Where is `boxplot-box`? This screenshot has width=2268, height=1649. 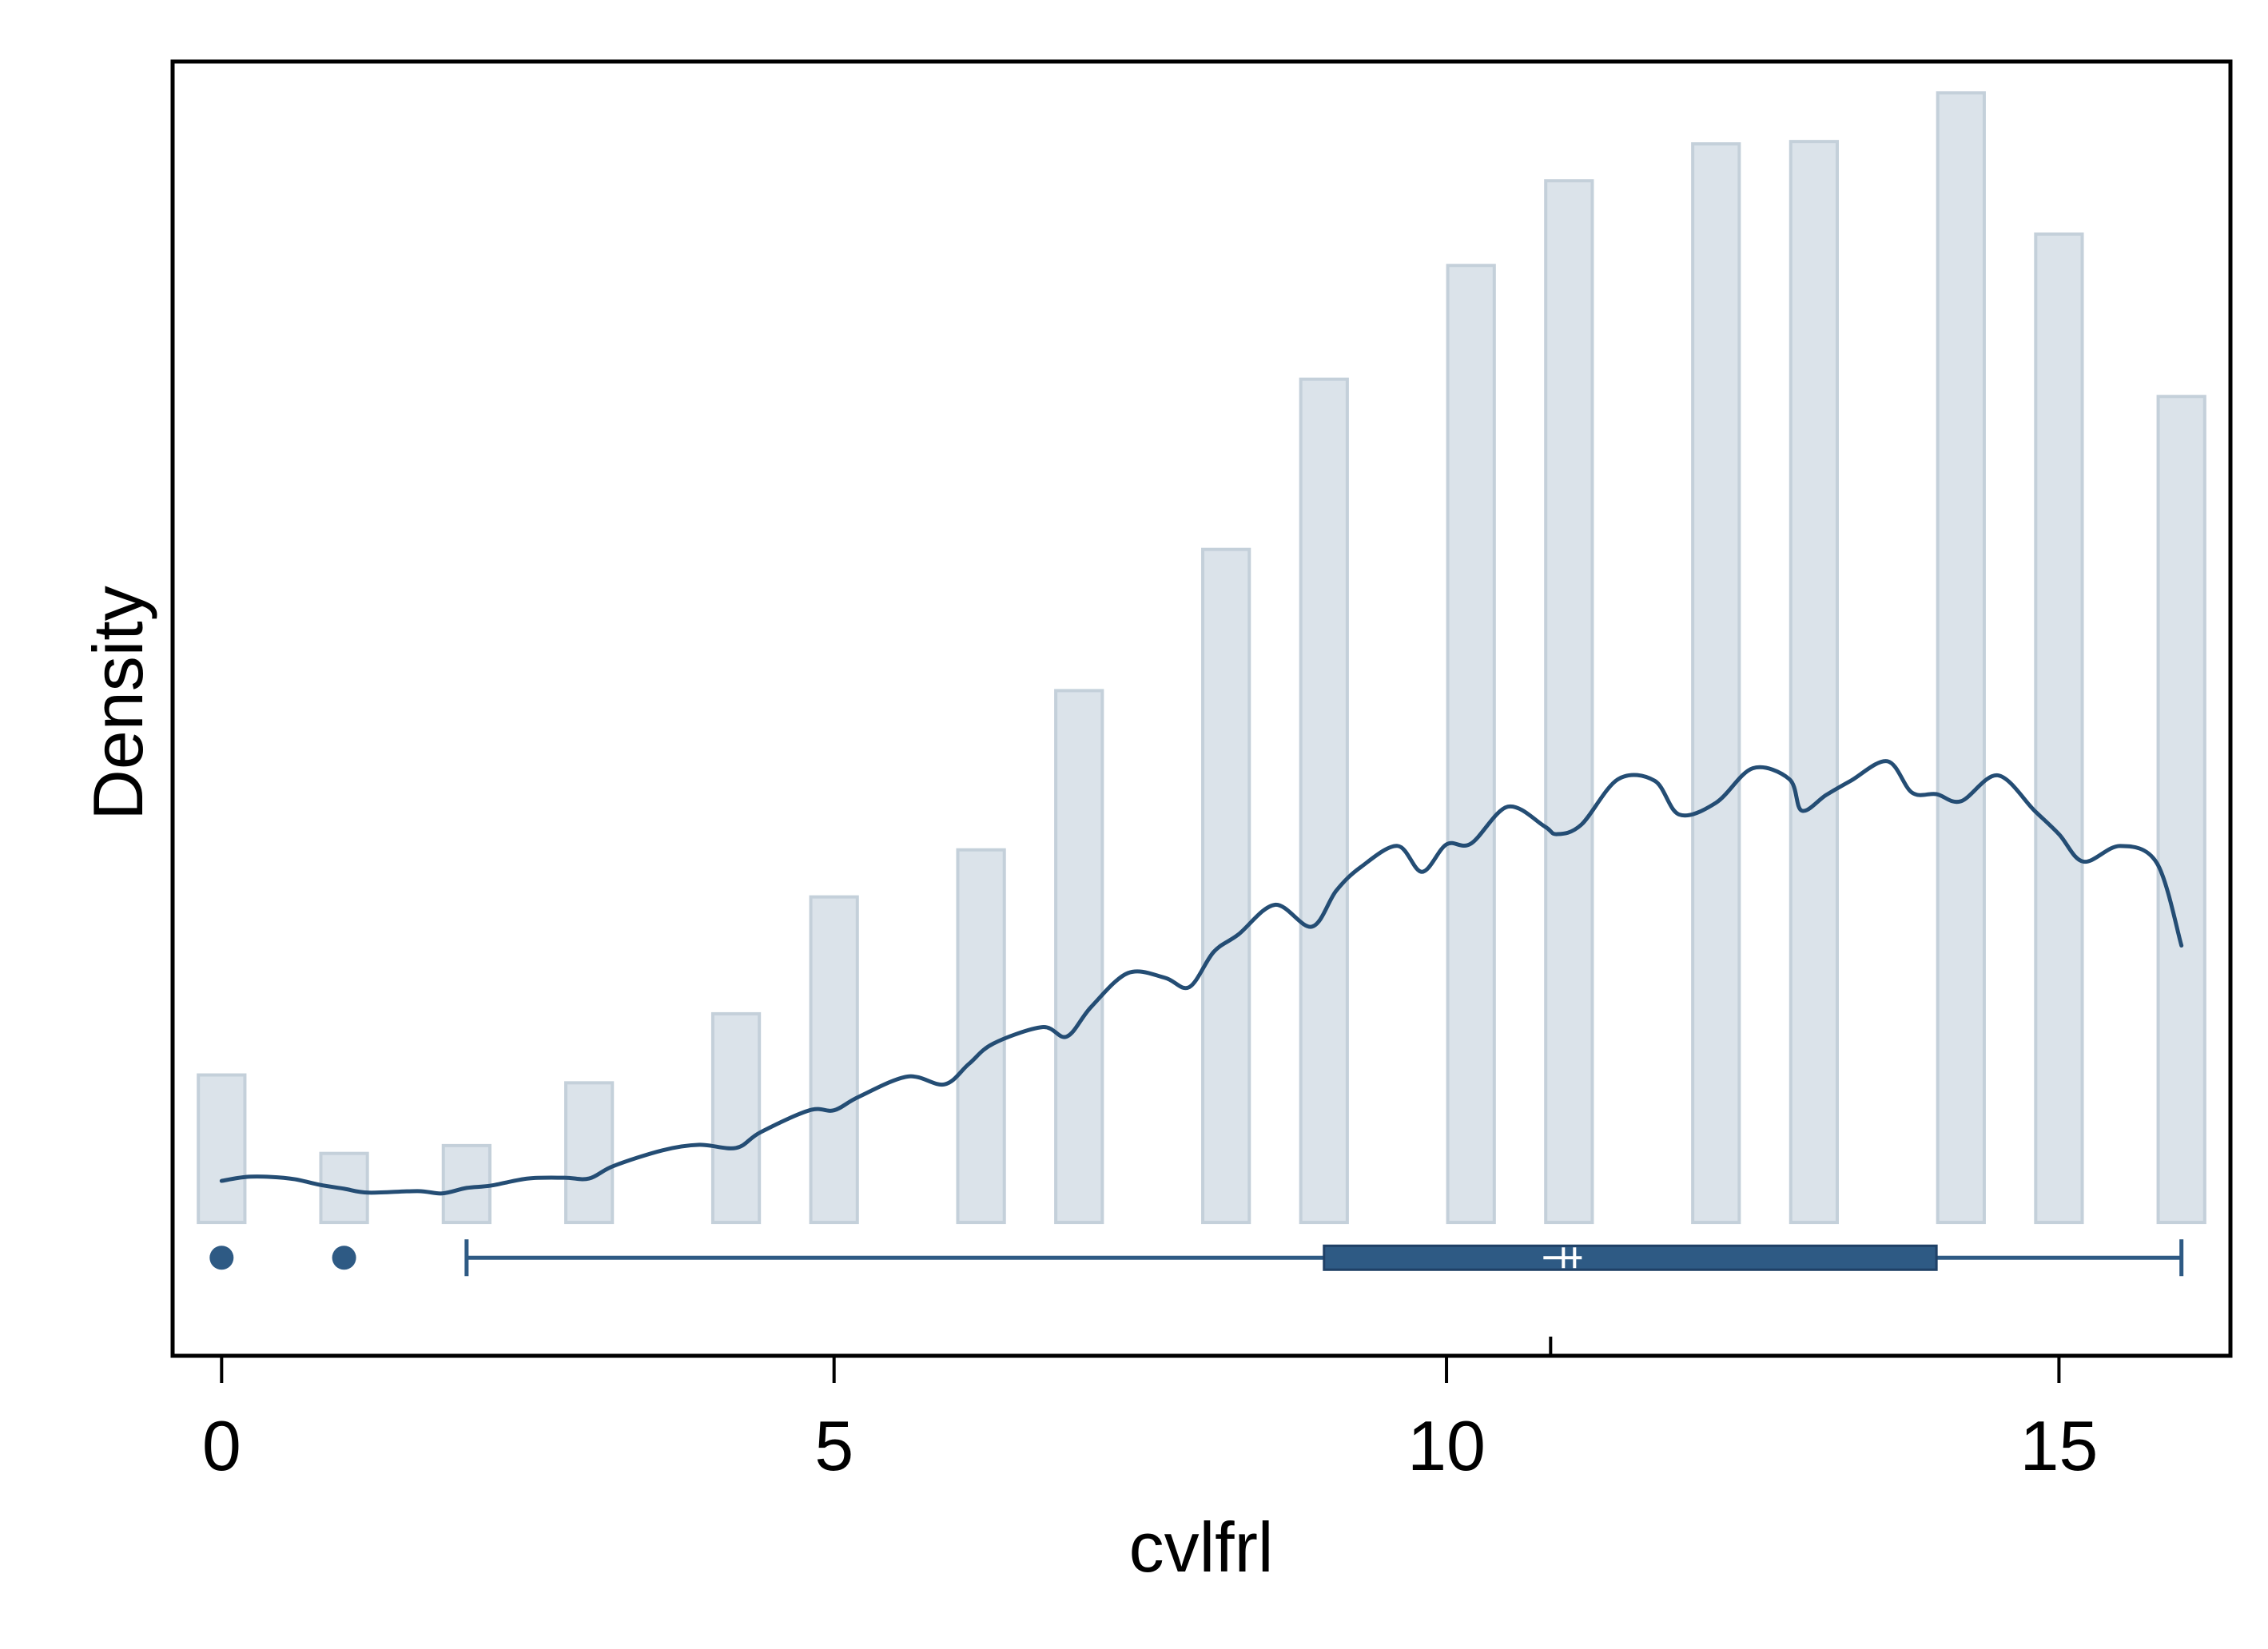 boxplot-box is located at coordinates (1630, 1257).